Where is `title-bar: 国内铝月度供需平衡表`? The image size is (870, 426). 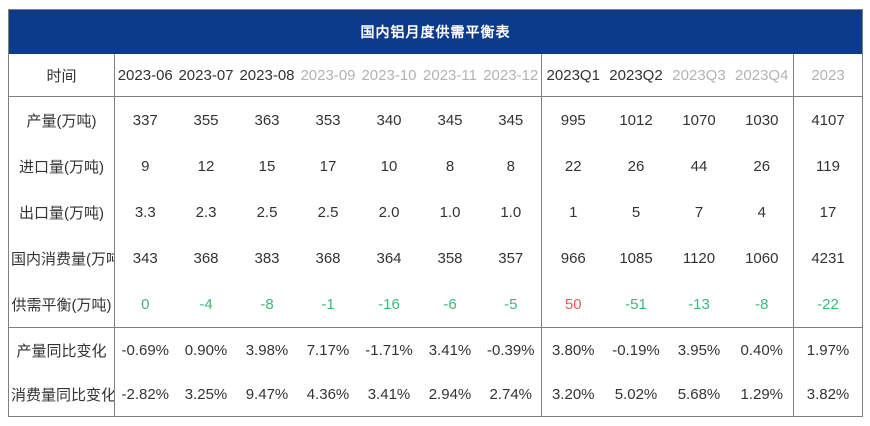
title-bar: 国内铝月度供需平衡表 is located at coordinates (435, 31).